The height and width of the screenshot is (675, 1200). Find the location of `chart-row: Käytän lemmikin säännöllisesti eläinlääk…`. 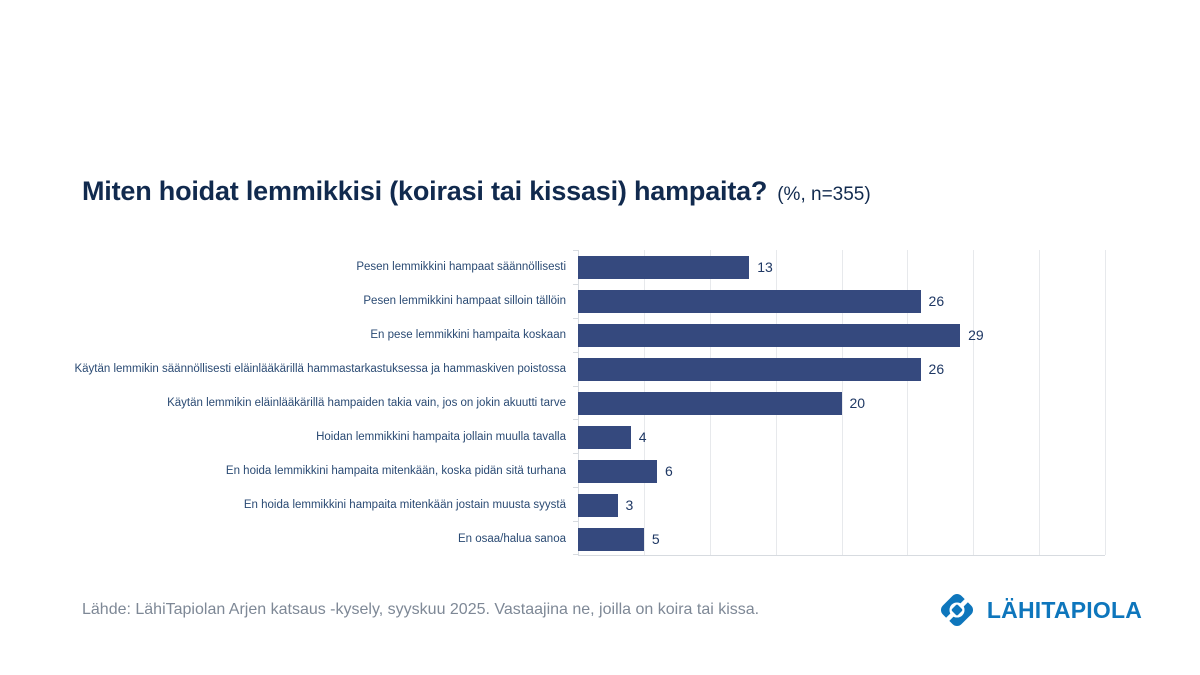

chart-row: Käytän lemmikin säännöllisesti eläinlääk… is located at coordinates (589, 369).